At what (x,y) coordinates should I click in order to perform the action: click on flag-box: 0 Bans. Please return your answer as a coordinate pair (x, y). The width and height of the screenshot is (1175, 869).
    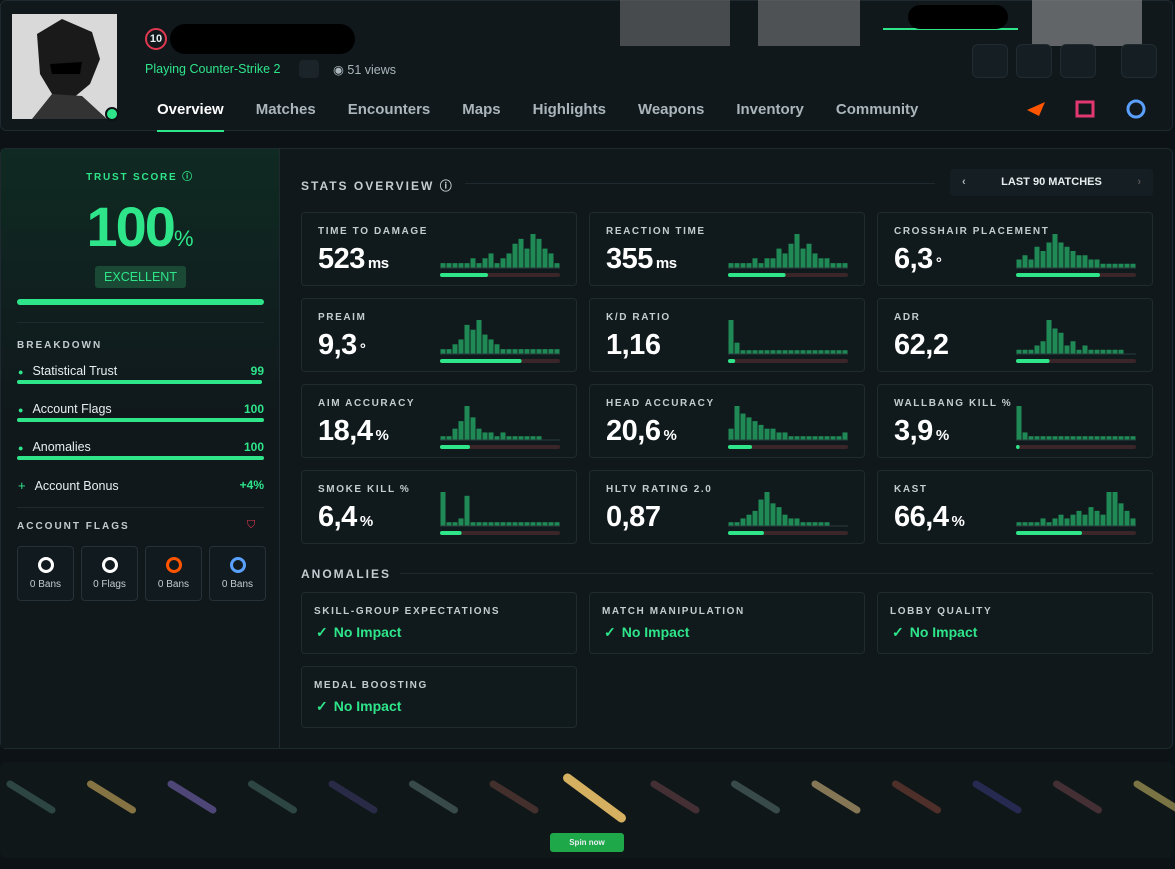
    Looking at the image, I should click on (237, 573).